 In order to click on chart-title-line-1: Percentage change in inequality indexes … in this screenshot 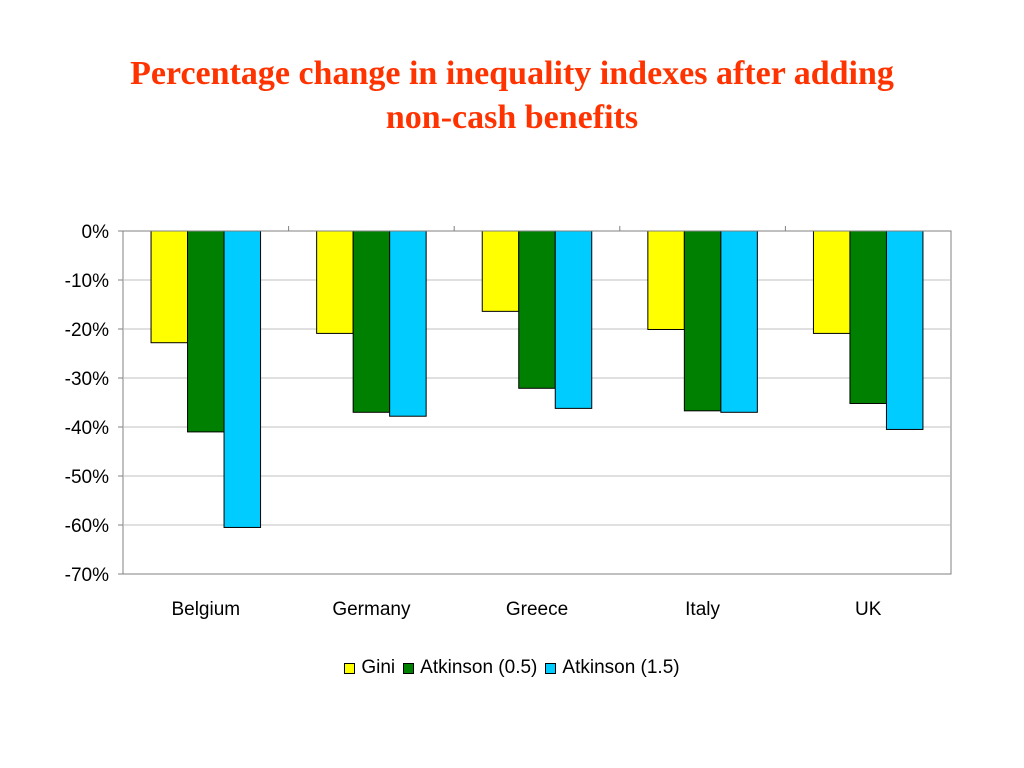, I will do `click(512, 73)`.